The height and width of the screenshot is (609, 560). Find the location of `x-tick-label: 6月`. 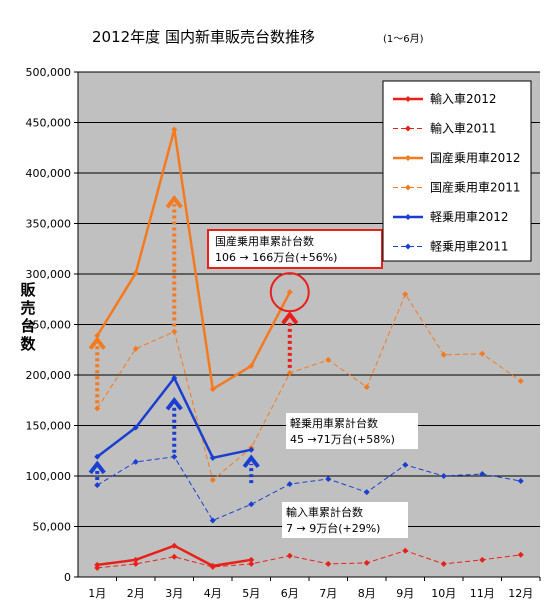

x-tick-label: 6月 is located at coordinates (290, 593).